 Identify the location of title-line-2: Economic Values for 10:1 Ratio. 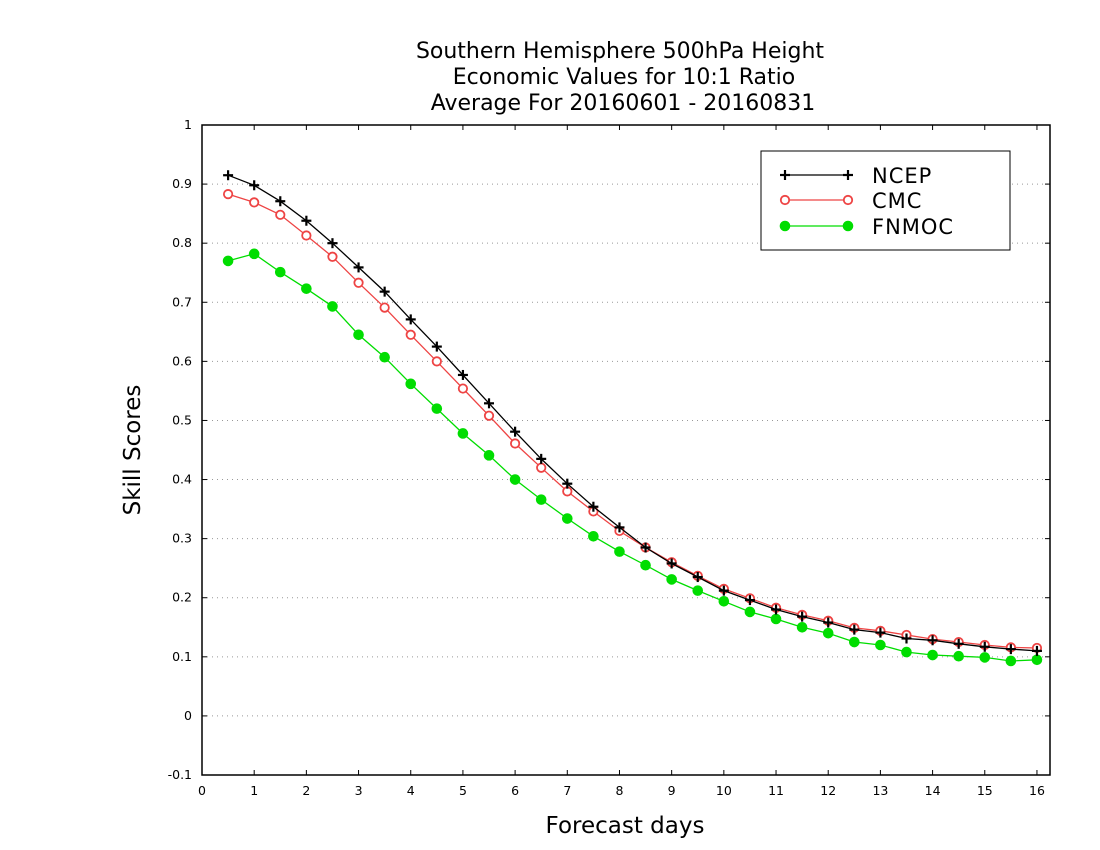
(624, 77).